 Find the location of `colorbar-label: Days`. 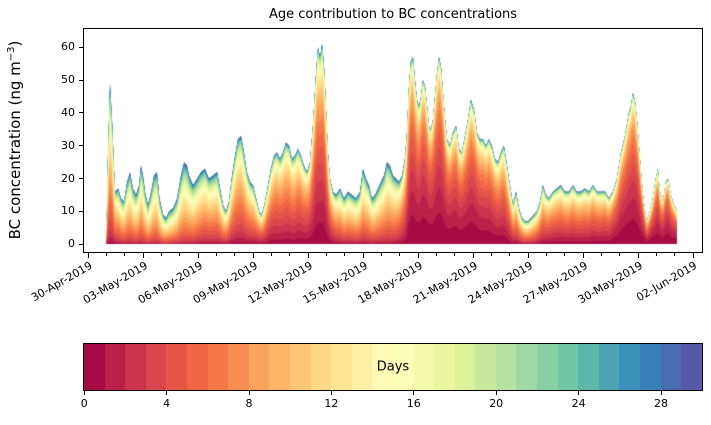

colorbar-label: Days is located at coordinates (393, 367).